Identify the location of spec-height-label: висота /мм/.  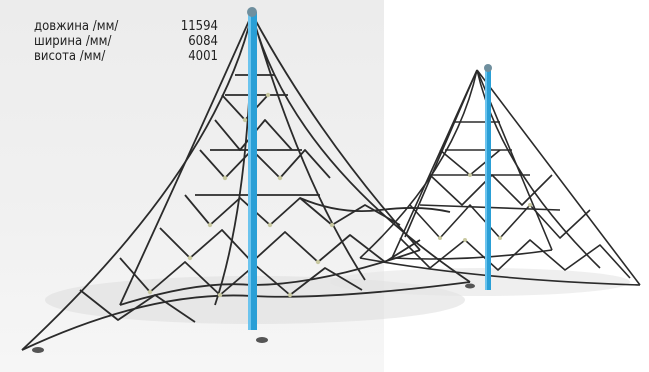
(70, 56).